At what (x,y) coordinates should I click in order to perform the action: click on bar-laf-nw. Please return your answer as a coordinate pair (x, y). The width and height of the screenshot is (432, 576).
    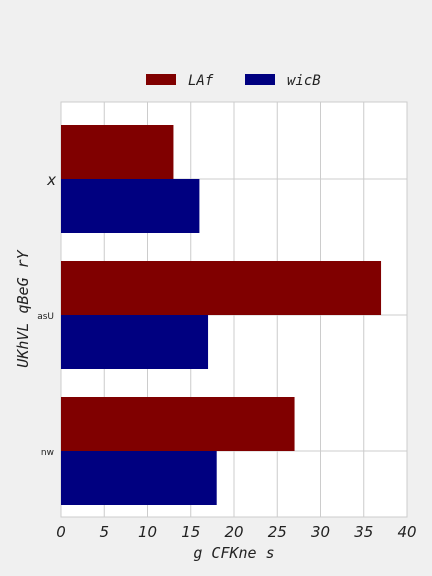
    Looking at the image, I should click on (178, 424).